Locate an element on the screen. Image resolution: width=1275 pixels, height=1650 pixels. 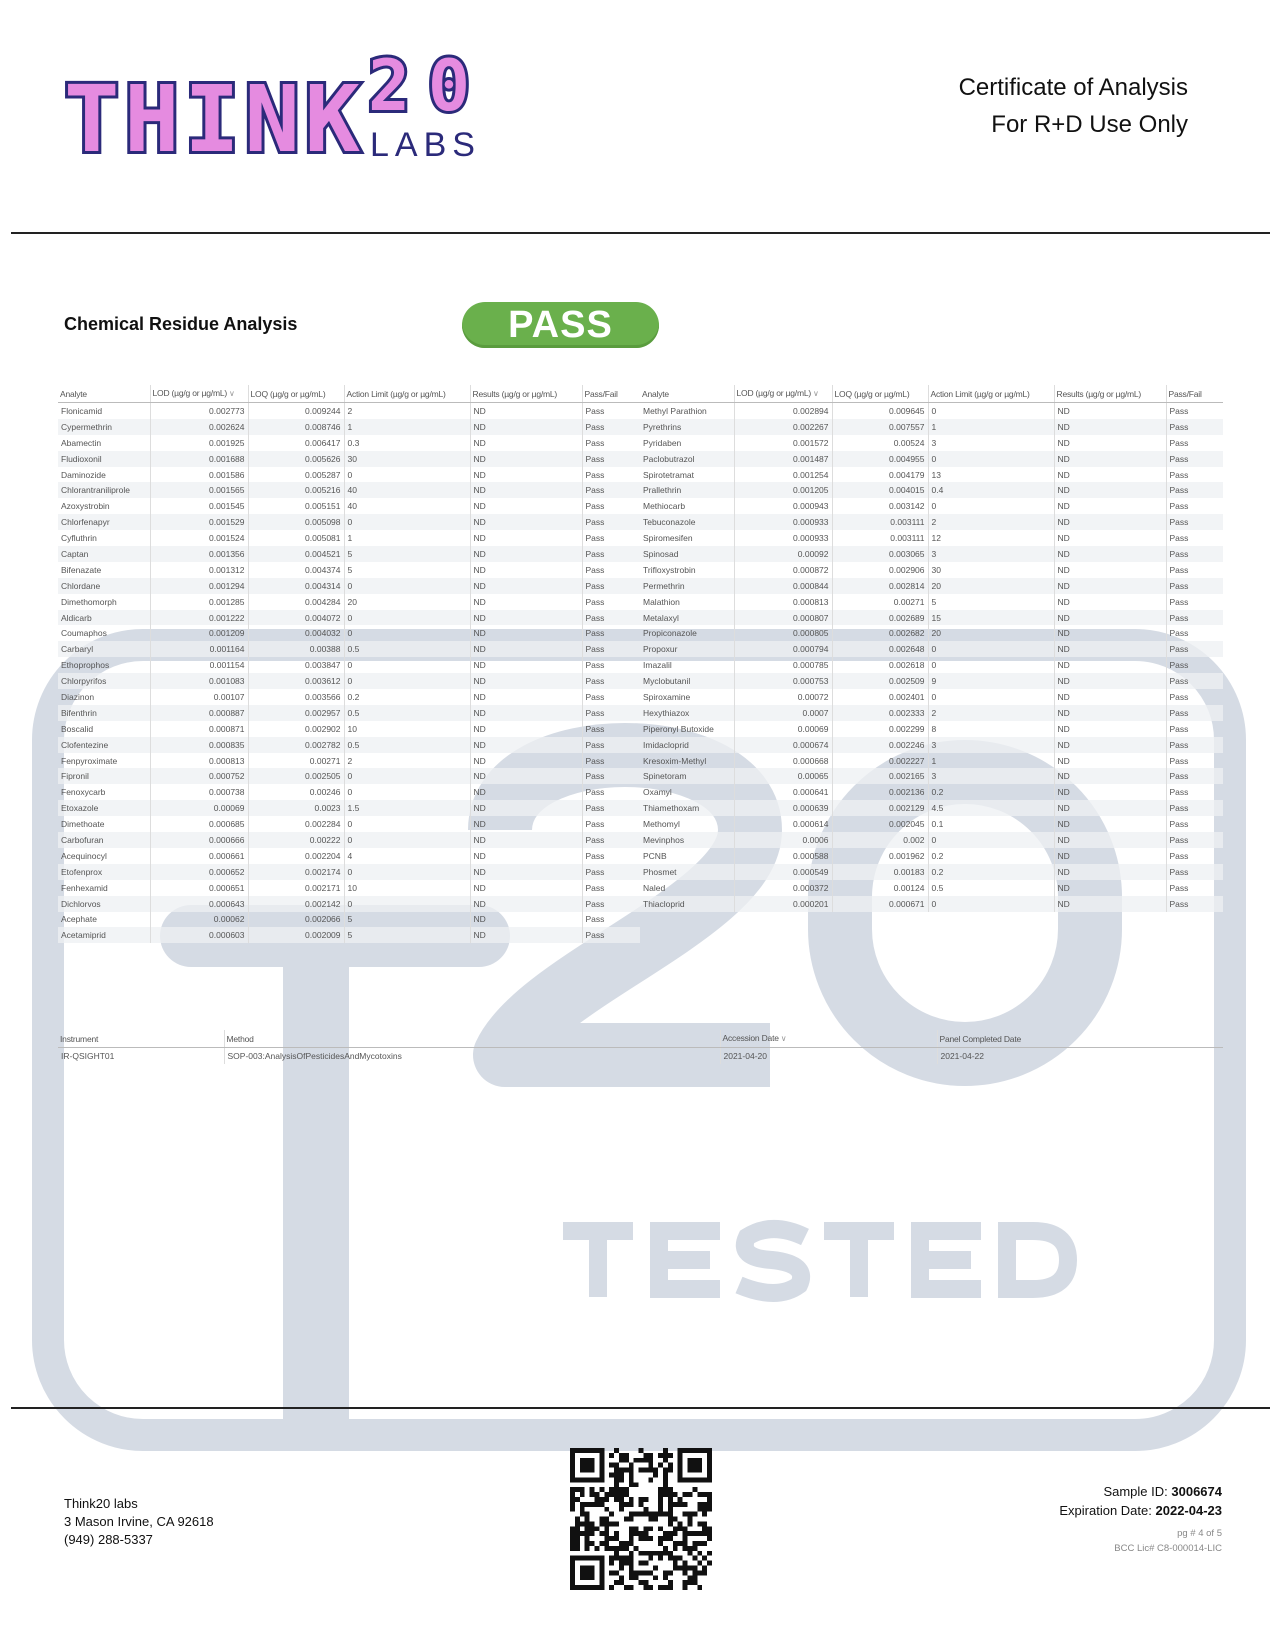
lod-cell: 0.000668 is located at coordinates (782, 760).